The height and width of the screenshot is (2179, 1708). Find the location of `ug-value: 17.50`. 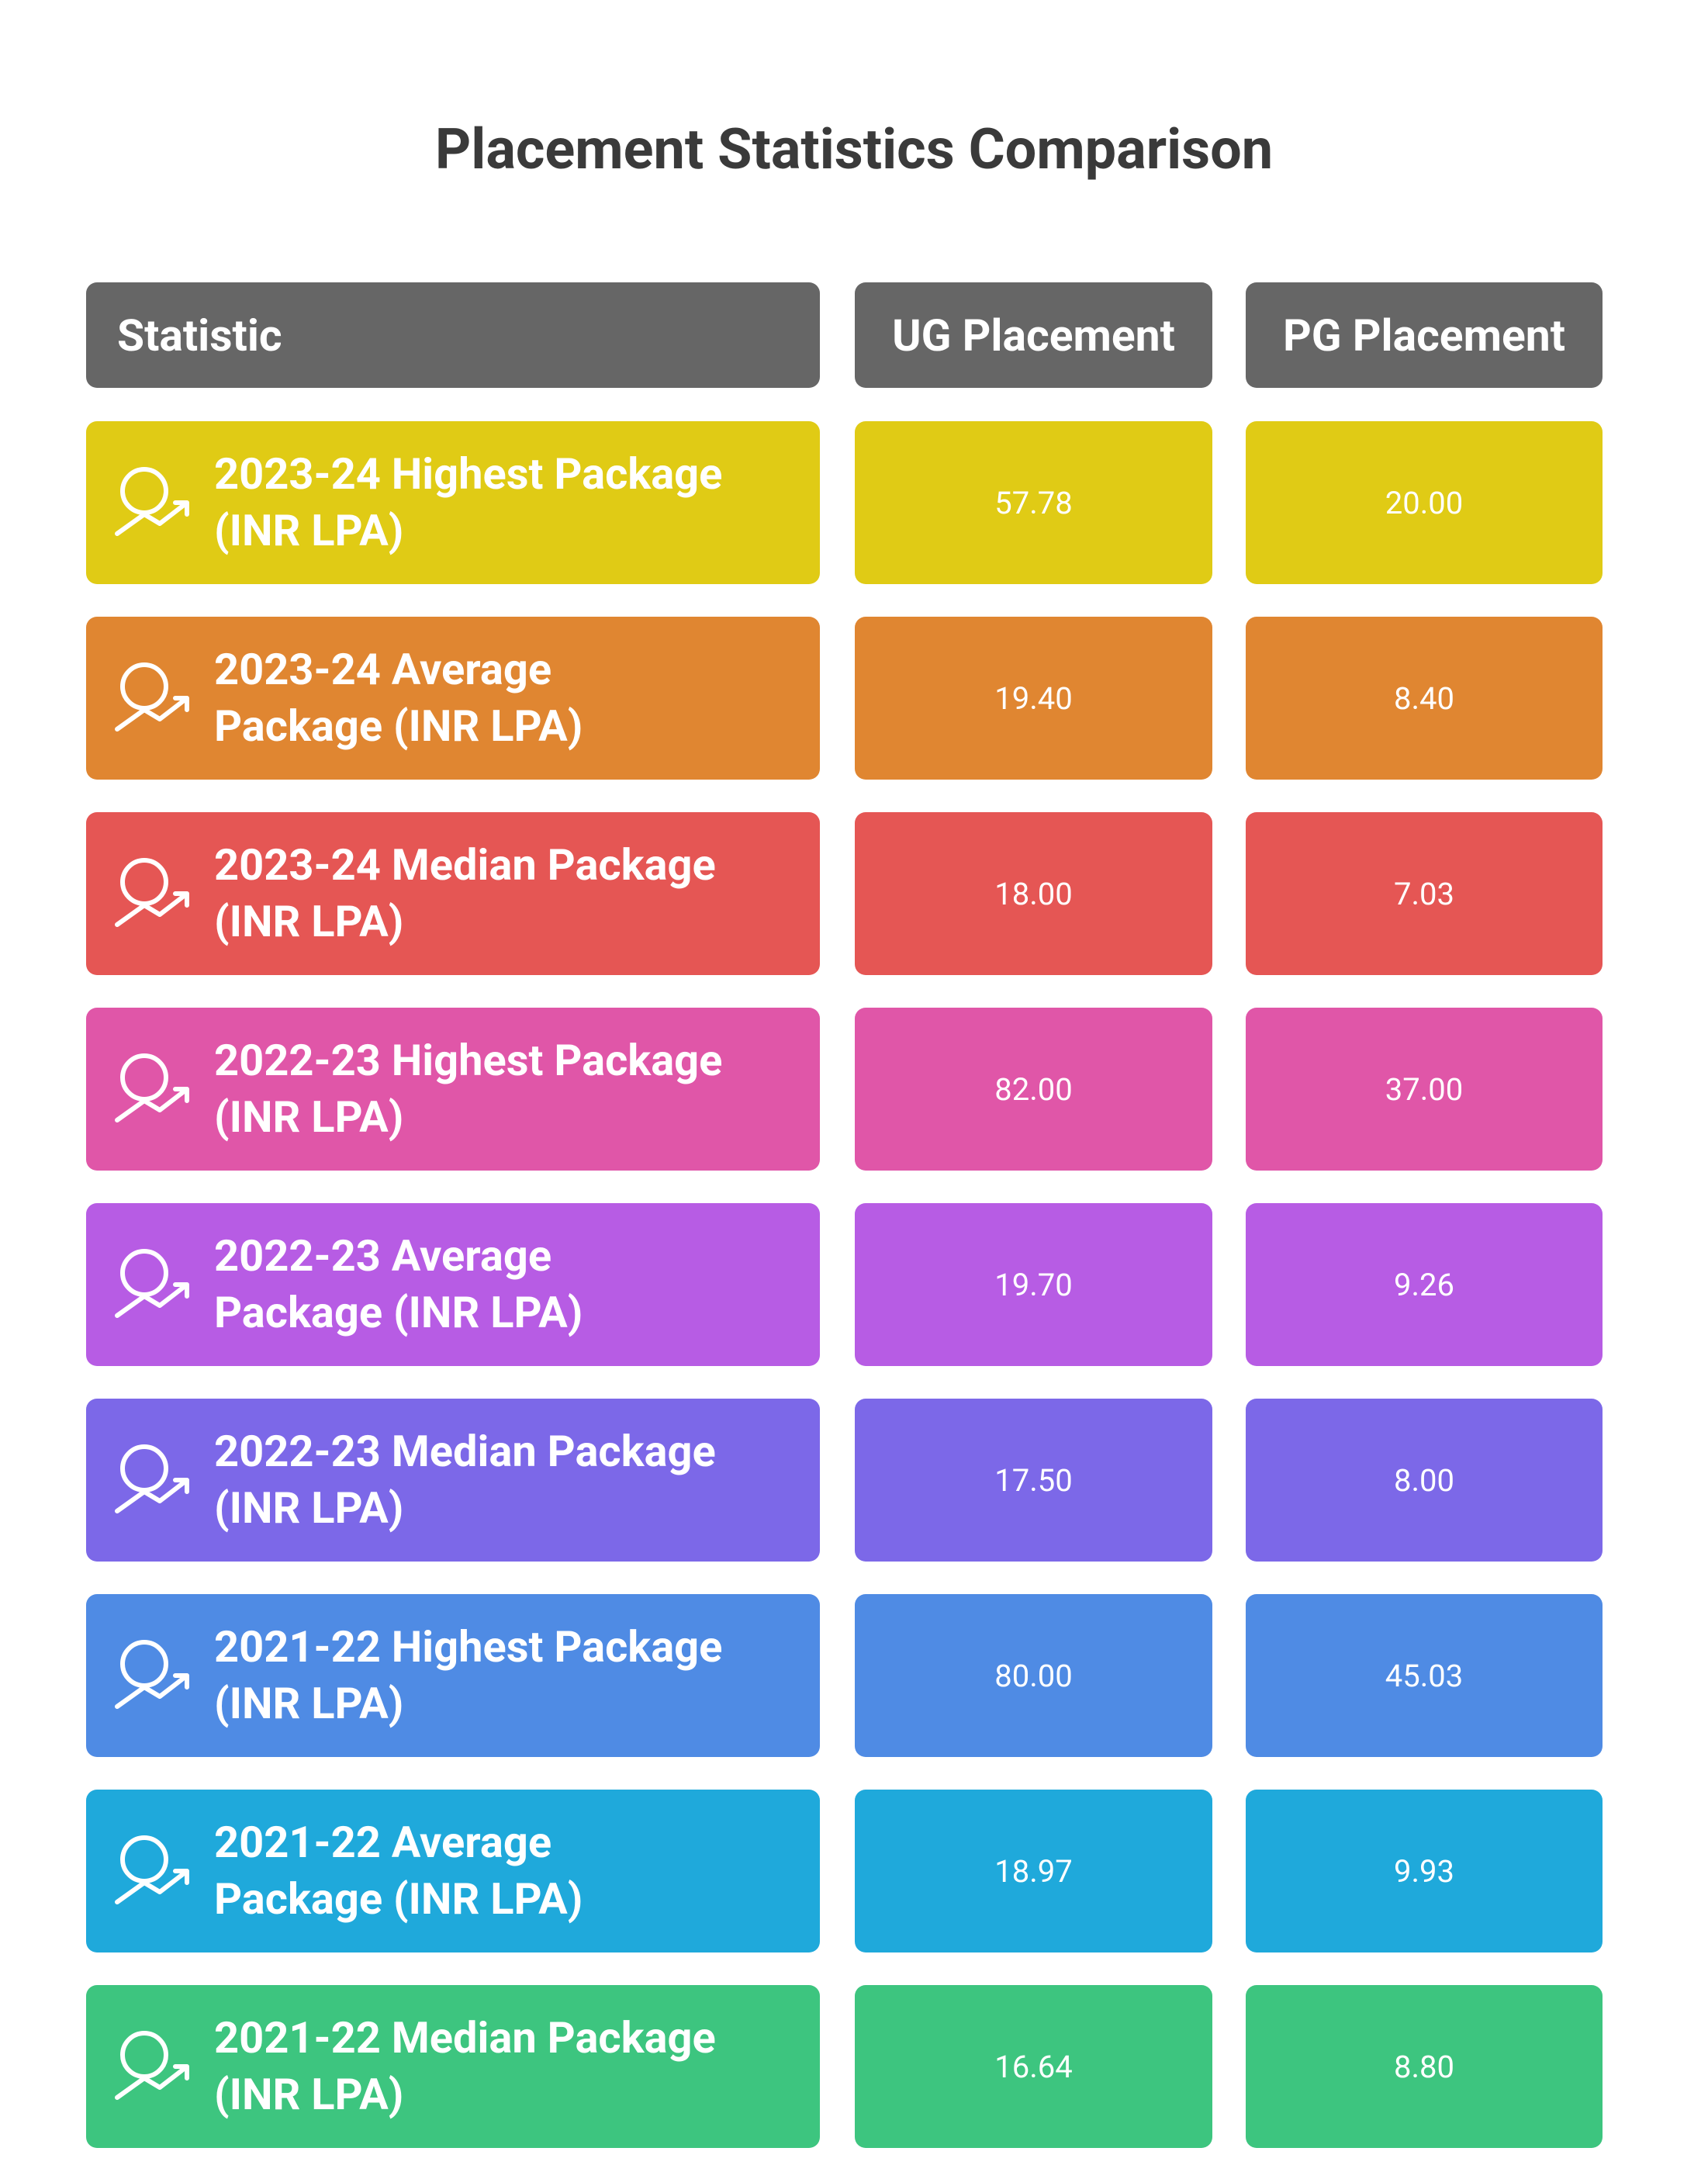

ug-value: 17.50 is located at coordinates (1033, 1481).